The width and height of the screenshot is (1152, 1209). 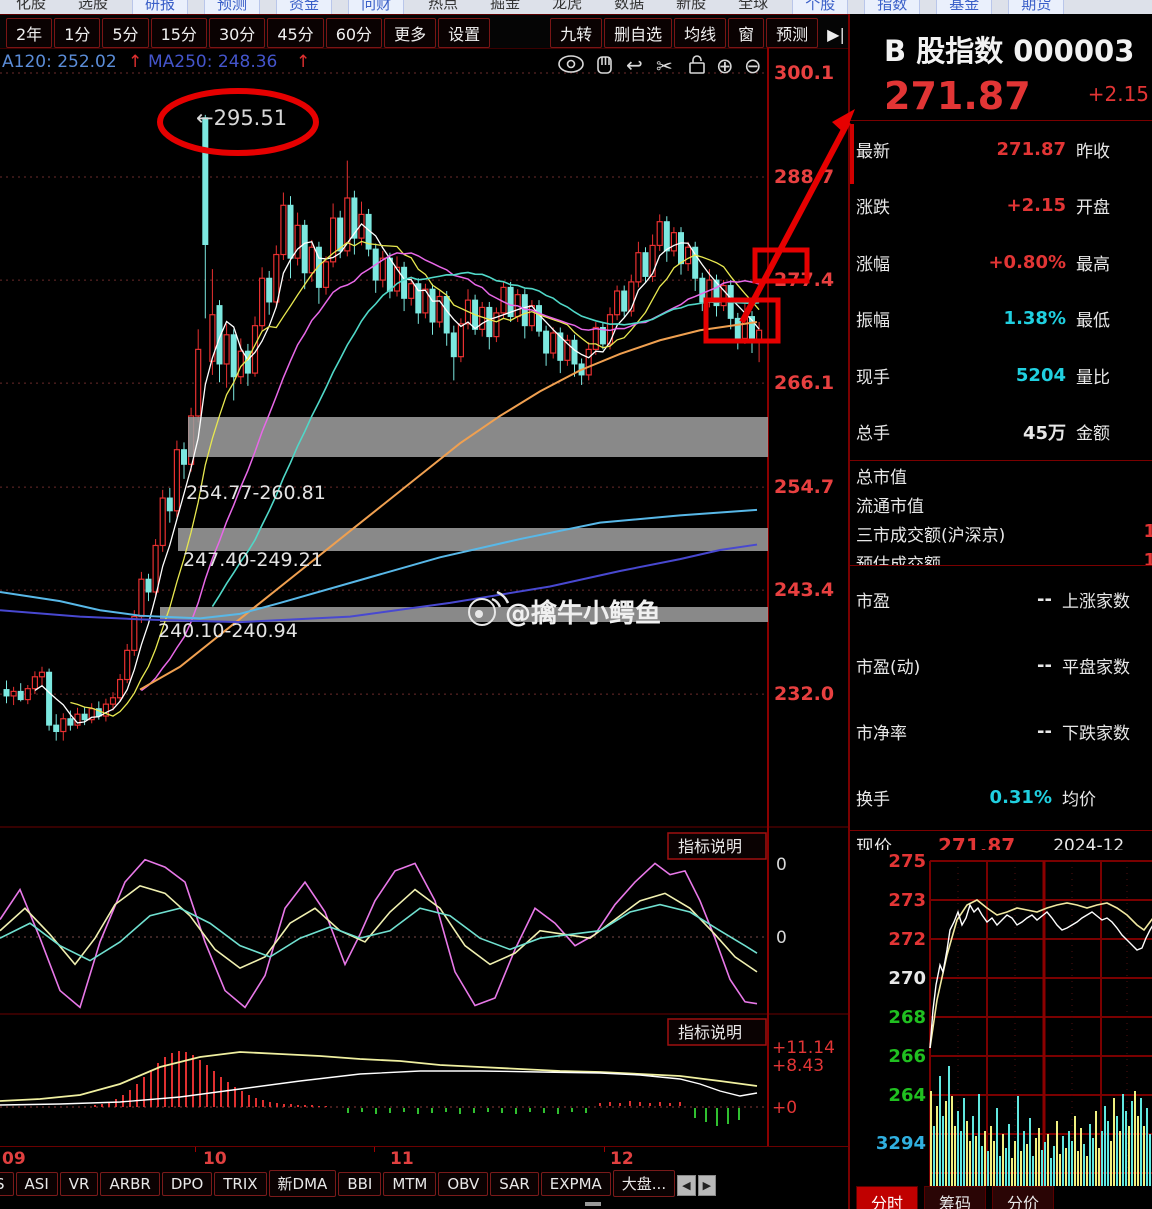 What do you see at coordinates (1004, 533) in the screenshot?
I see `cap-row-2: 三市成交额(沪深京)1` at bounding box center [1004, 533].